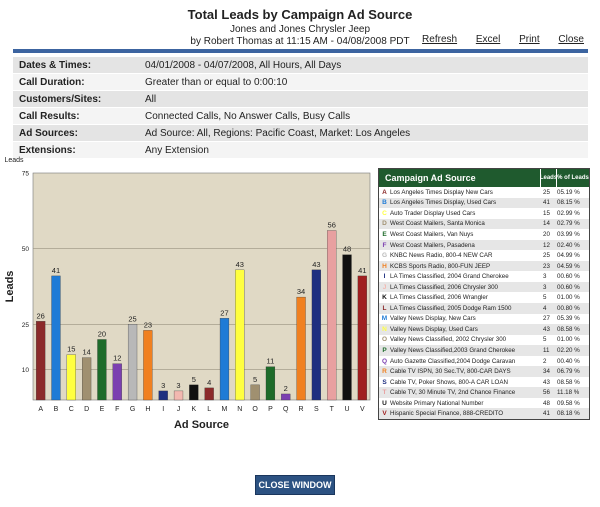 The height and width of the screenshot is (507, 600). What do you see at coordinates (384, 403) in the screenshot?
I see `legend-letter: U` at bounding box center [384, 403].